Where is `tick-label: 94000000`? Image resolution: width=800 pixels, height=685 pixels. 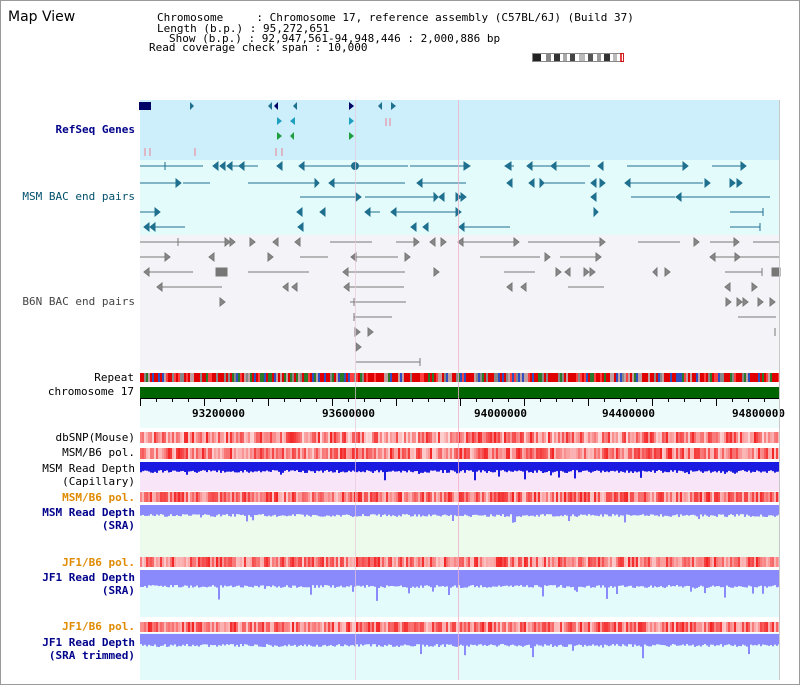 tick-label: 94000000 is located at coordinates (500, 413).